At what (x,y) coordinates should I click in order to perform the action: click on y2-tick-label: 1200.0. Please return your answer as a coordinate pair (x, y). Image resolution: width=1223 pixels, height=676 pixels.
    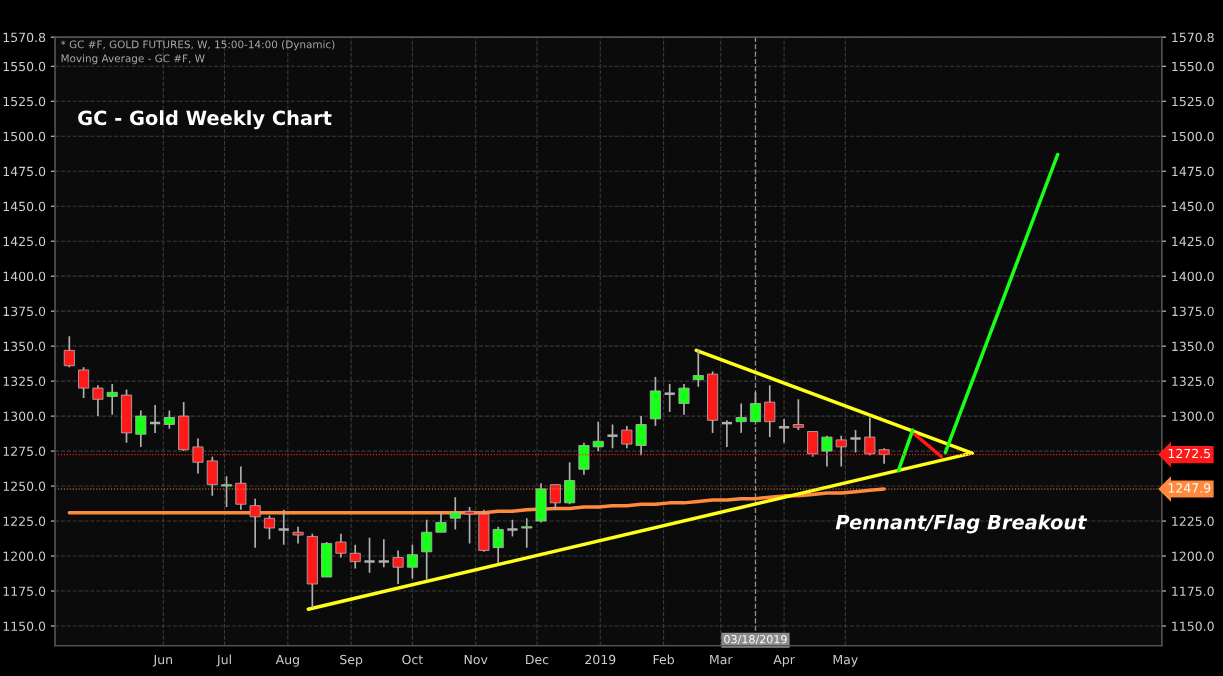
    Looking at the image, I should click on (1193, 556).